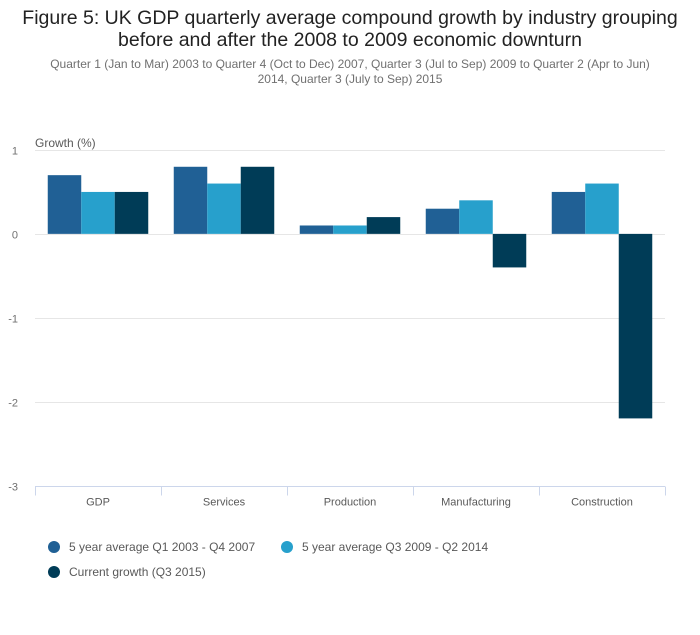 This screenshot has height=635, width=700. I want to click on y-tick-label: 1, so click(15, 152).